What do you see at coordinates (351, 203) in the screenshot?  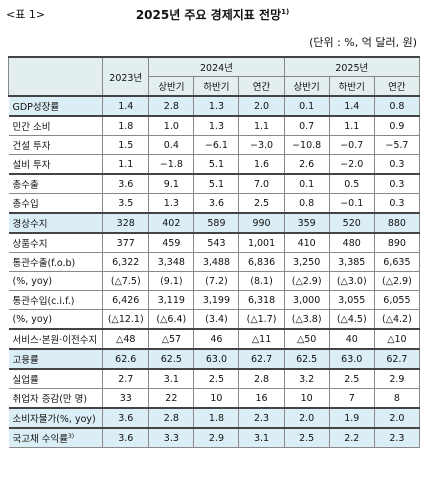 I see `cell: −0.1` at bounding box center [351, 203].